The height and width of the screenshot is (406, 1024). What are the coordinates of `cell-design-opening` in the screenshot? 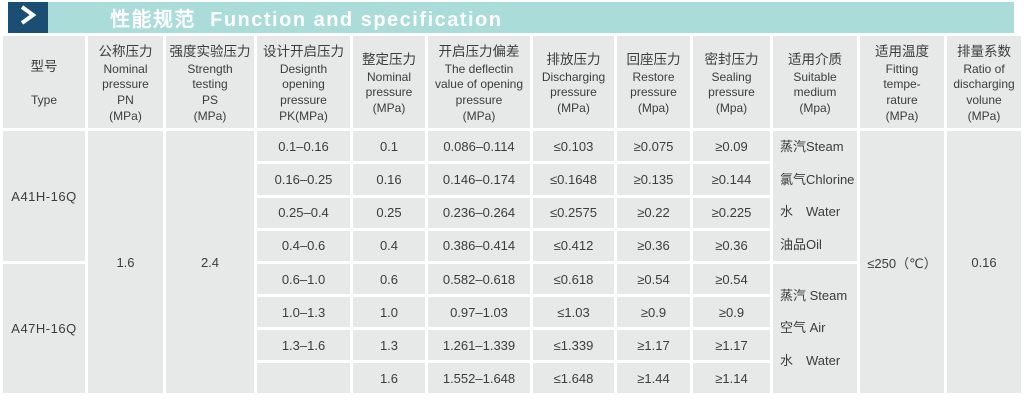 It's located at (303, 378).